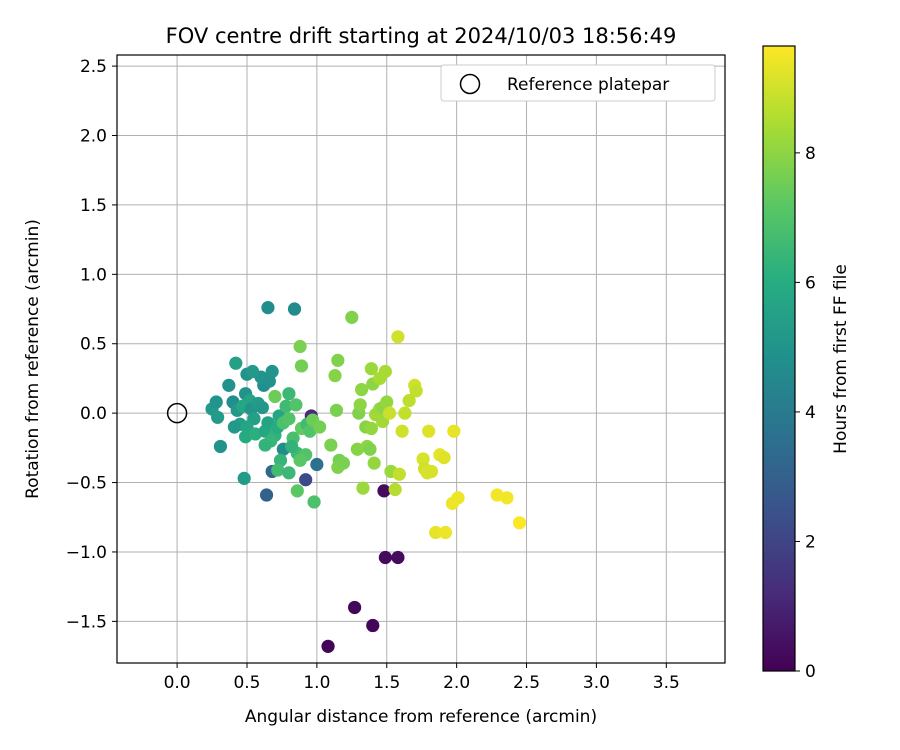 The image size is (900, 750). What do you see at coordinates (841, 359) in the screenshot?
I see `colorbar-label: Hours from first FF file` at bounding box center [841, 359].